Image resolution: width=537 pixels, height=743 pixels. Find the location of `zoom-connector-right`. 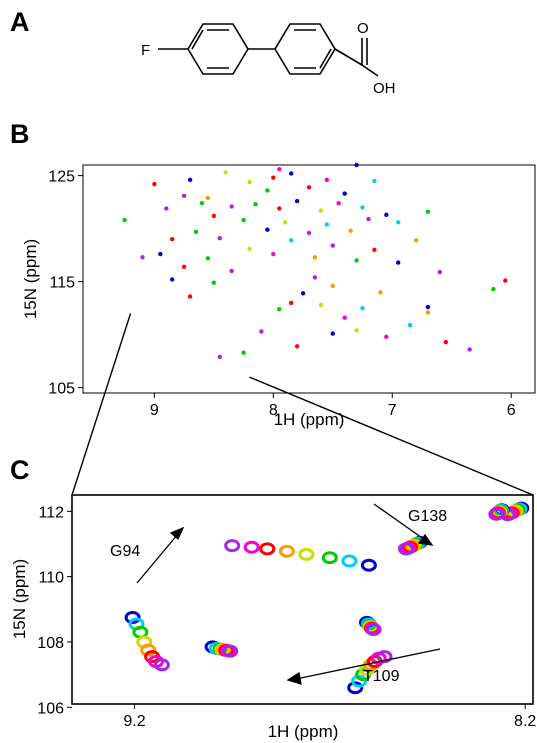

zoom-connector-right is located at coordinates (391, 436).